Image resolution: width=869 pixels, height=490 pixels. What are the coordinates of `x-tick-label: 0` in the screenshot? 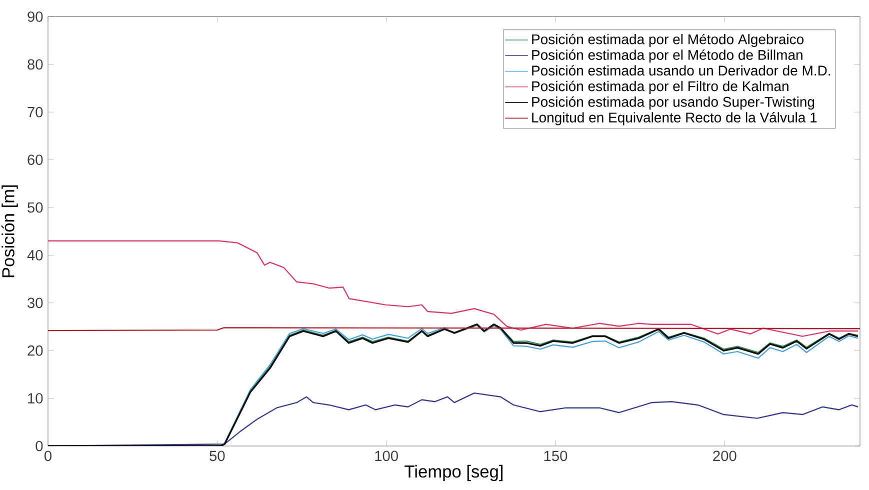 It's located at (48, 456).